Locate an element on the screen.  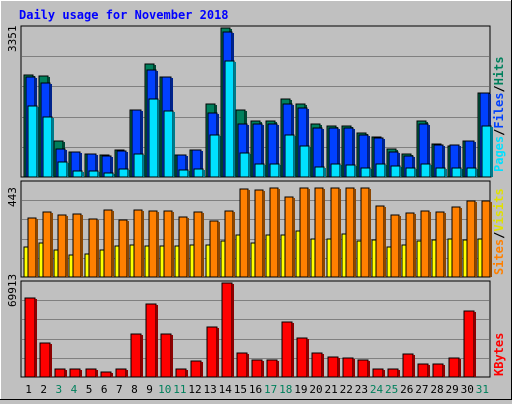
panel-1-y-max-label: 3351 is located at coordinates (12, 39).